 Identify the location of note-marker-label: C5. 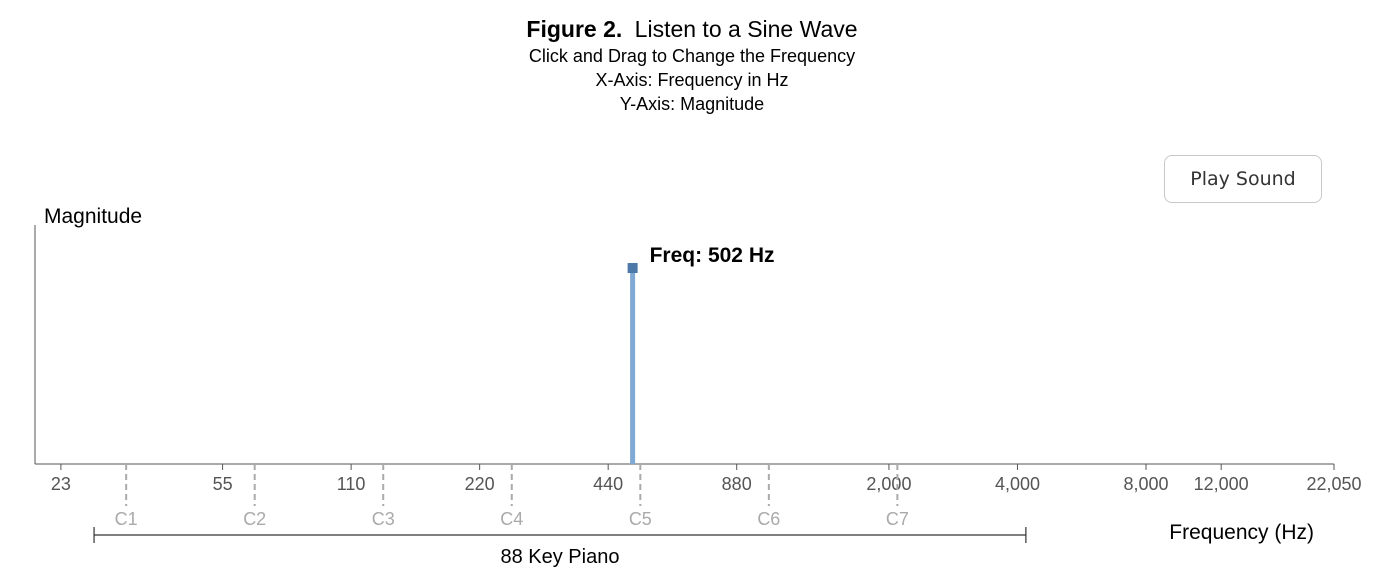
(640, 519).